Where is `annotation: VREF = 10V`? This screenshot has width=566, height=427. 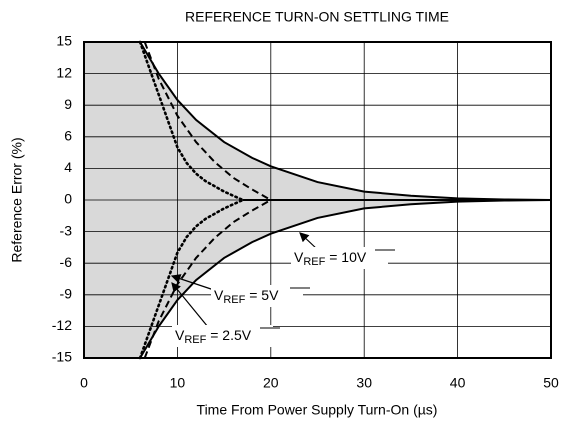
annotation: VREF = 10V is located at coordinates (330, 258).